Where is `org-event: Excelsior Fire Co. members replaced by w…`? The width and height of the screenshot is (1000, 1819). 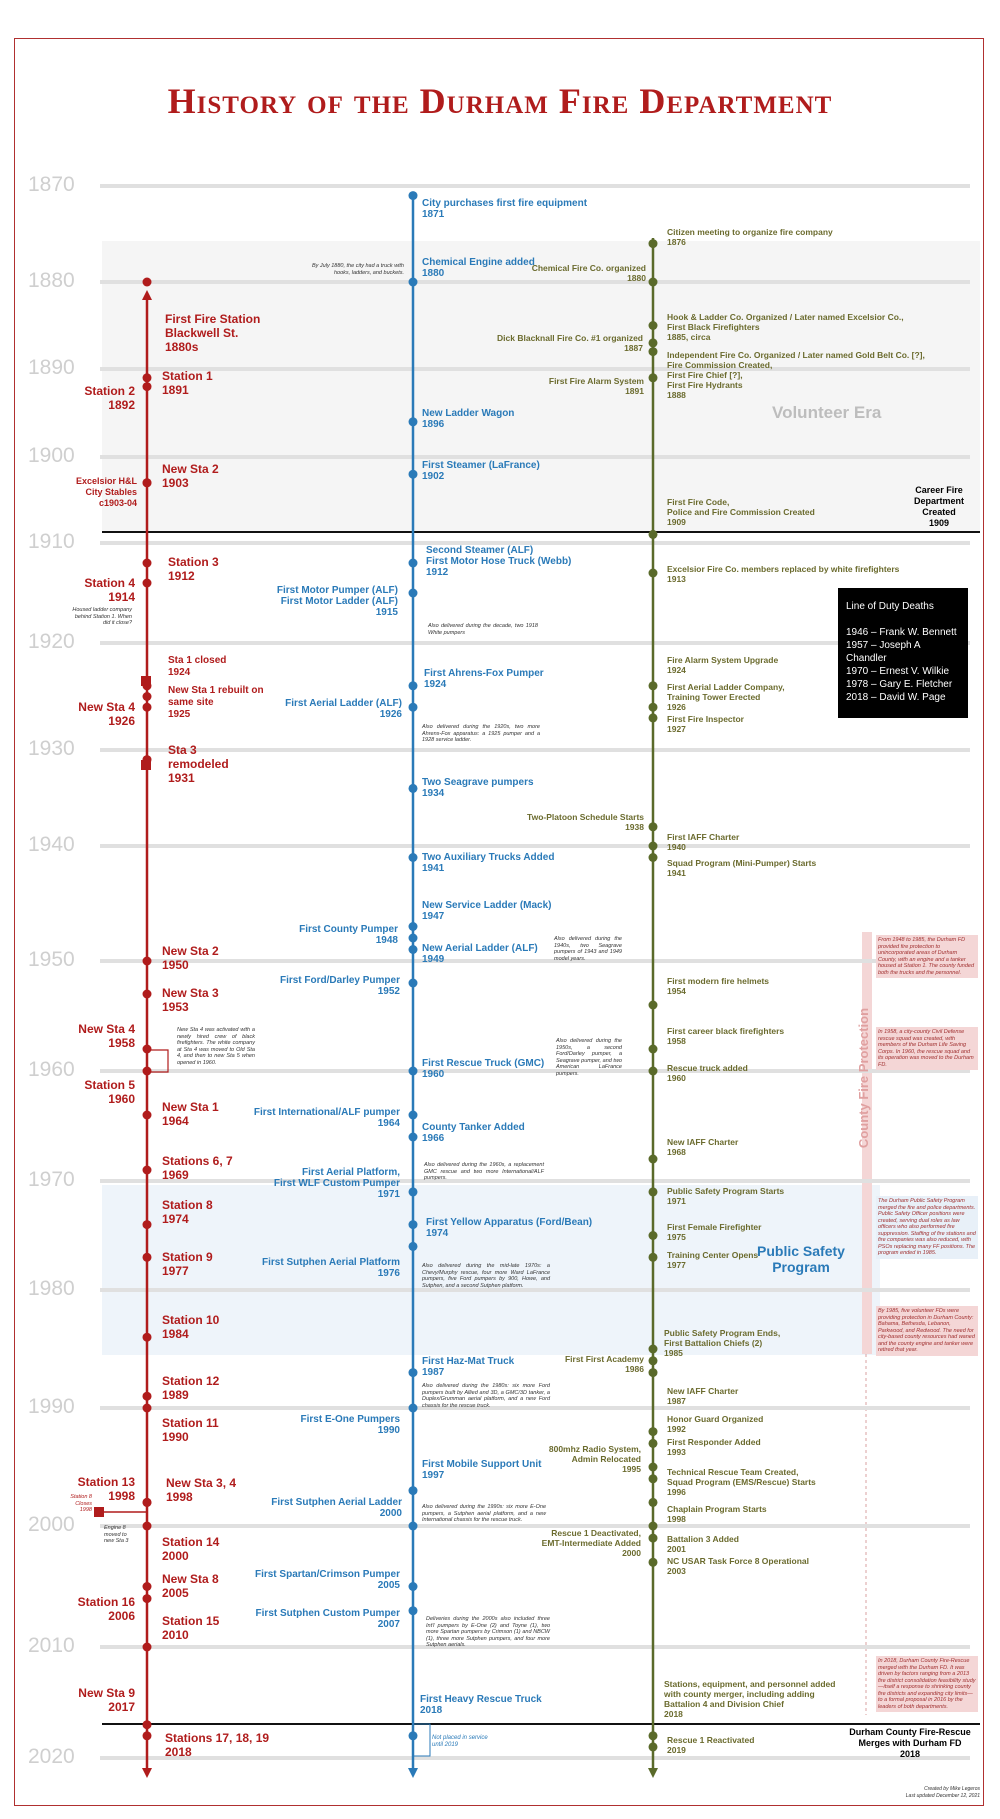
org-event: Excelsior Fire Co. members replaced by w… is located at coordinates (783, 574).